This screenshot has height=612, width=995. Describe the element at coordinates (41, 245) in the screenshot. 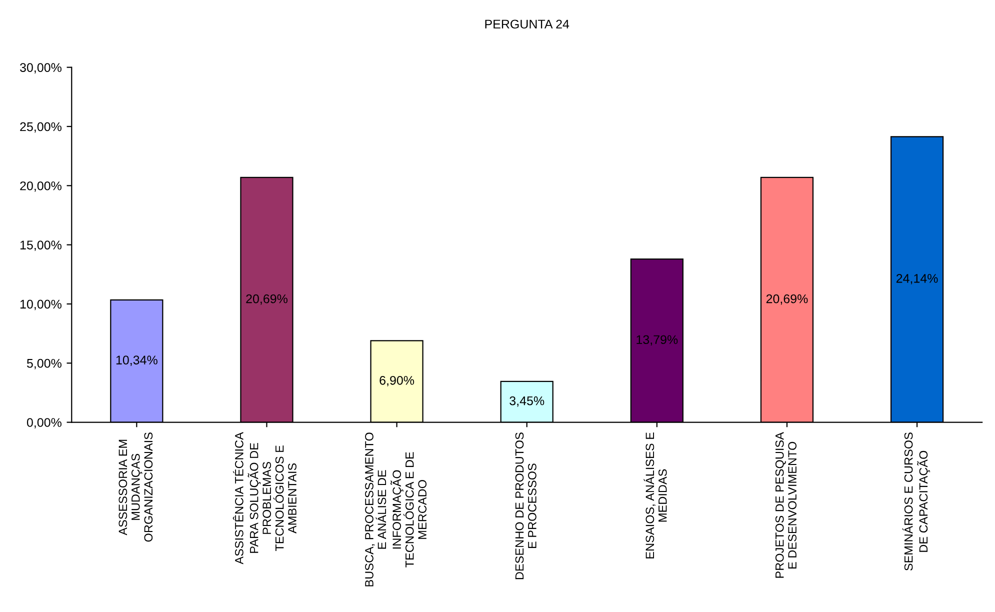

I see `y-tick-label: 15,00%` at that location.